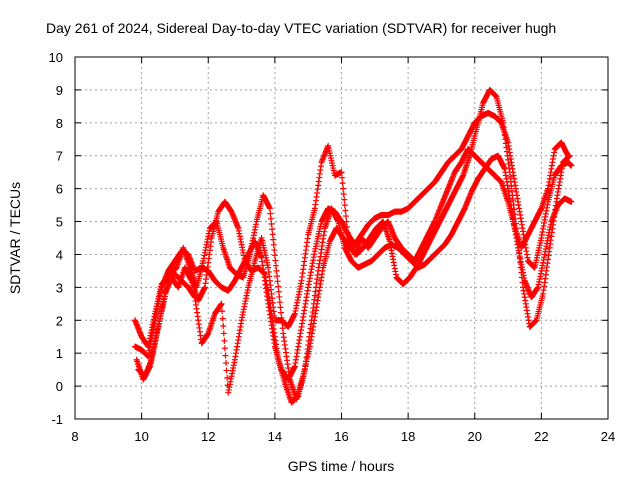  I want to click on y-tick-label: 6, so click(59, 189).